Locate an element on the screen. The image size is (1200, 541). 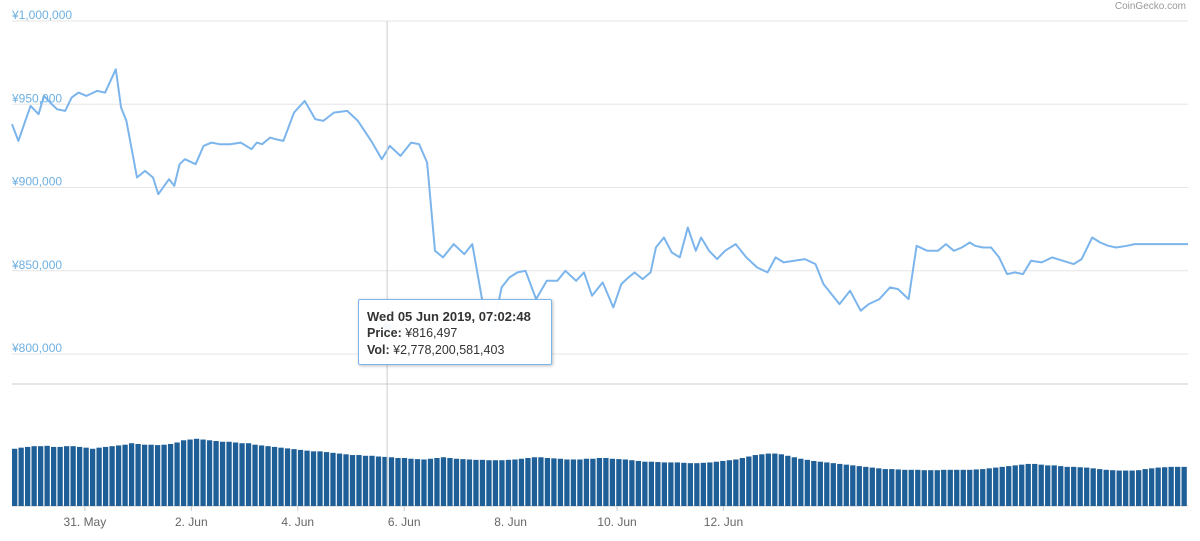
x-tick-label: 12. Jun is located at coordinates (723, 522).